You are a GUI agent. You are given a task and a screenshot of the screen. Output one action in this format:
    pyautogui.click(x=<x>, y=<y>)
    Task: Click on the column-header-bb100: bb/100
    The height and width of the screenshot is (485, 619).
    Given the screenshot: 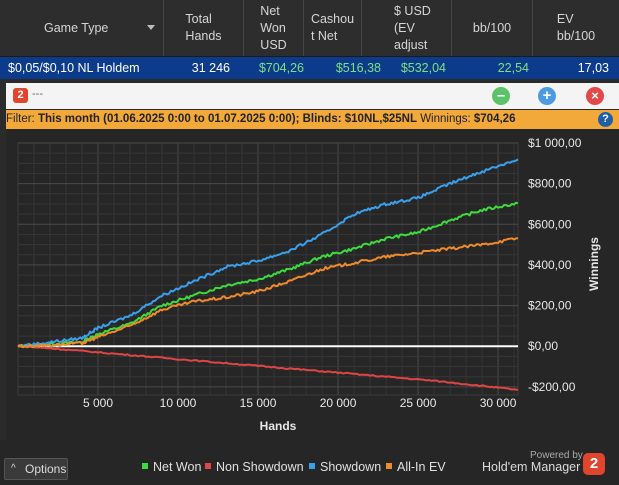 What is the action you would take?
    pyautogui.click(x=492, y=28)
    